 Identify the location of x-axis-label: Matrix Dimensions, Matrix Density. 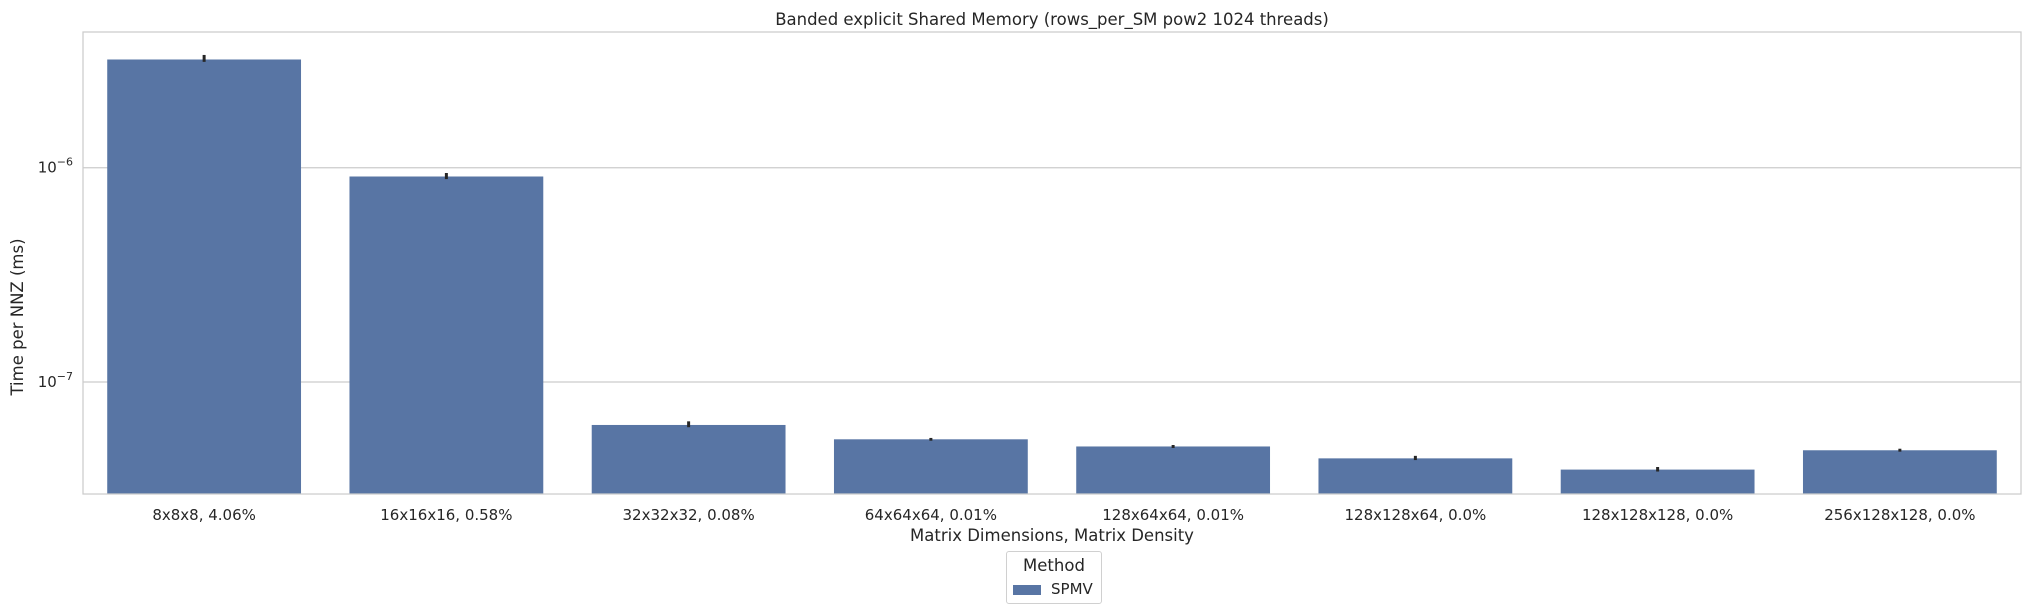
(1052, 535).